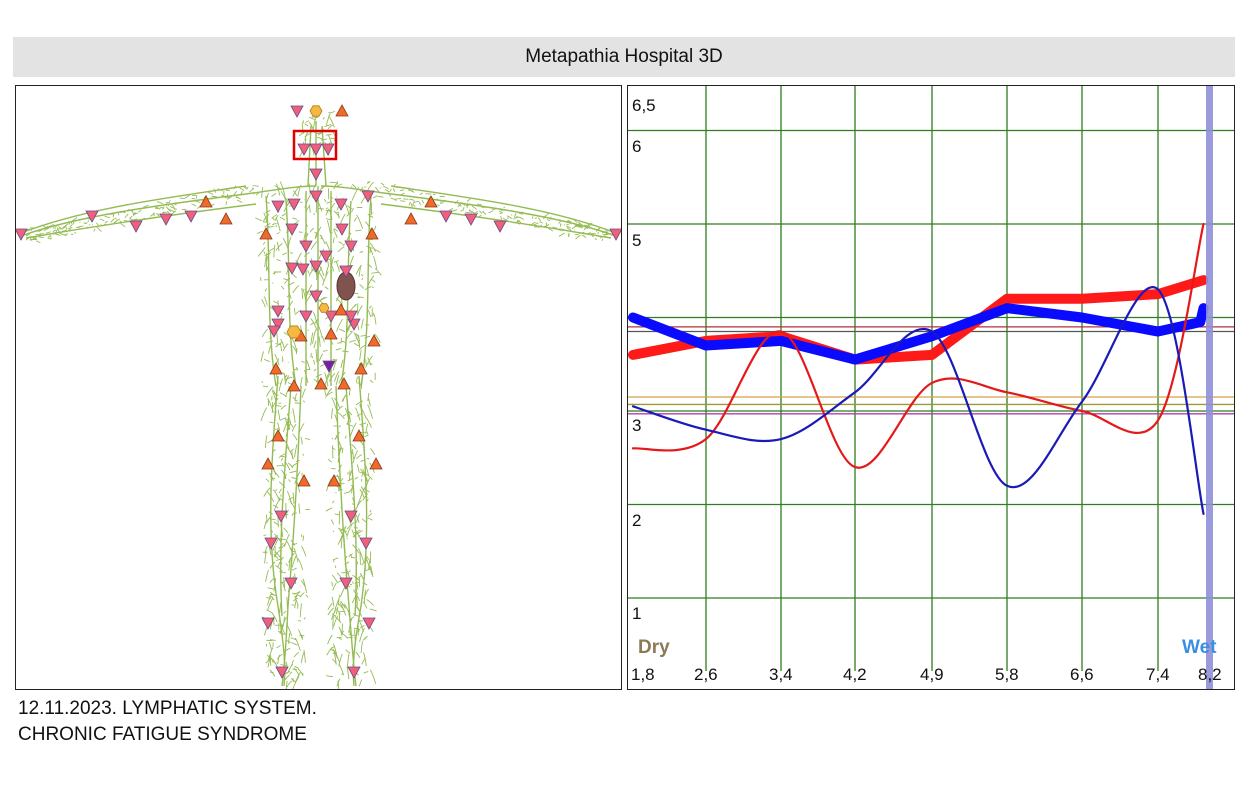  What do you see at coordinates (329, 366) in the screenshot?
I see `purple-down-triangle-marker` at bounding box center [329, 366].